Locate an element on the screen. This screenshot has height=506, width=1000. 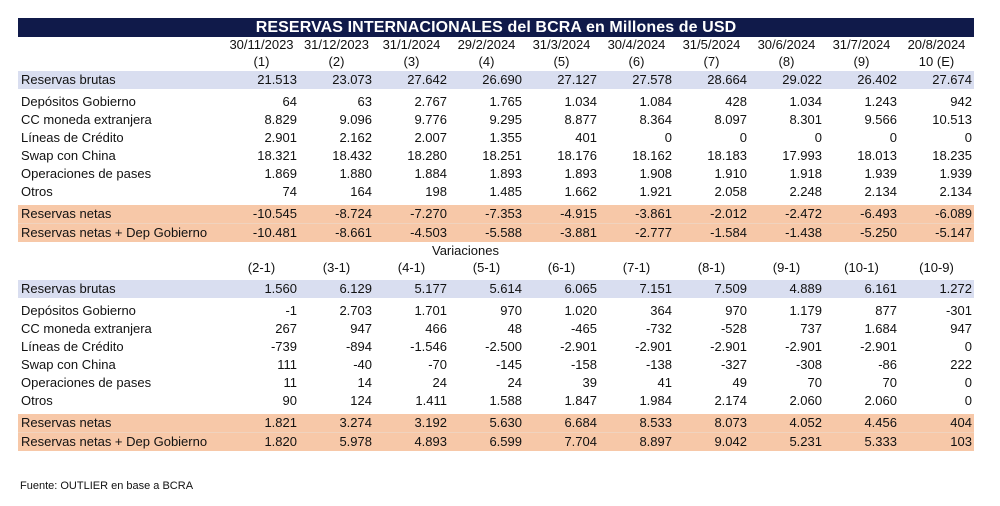
variations-title: Variaciones is located at coordinates (465, 250).